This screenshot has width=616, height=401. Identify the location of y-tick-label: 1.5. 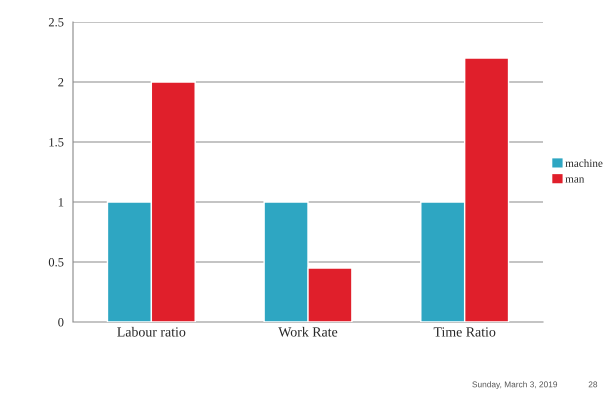
(56, 142).